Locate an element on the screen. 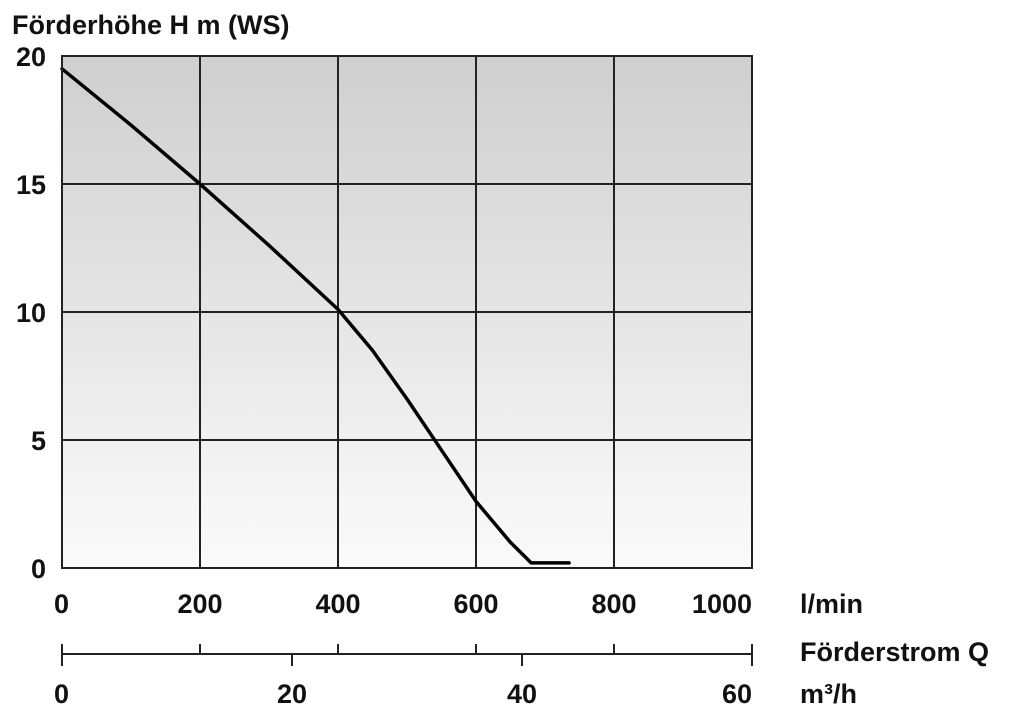 Image resolution: width=1024 pixels, height=726 pixels. secondary-x-axis-unit: m³/h is located at coordinates (828, 694).